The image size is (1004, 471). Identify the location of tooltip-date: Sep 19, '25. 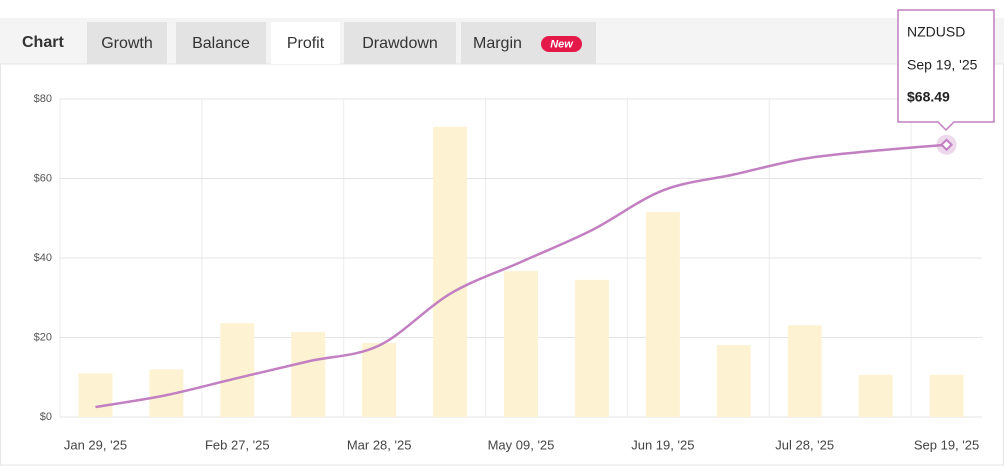
(942, 65).